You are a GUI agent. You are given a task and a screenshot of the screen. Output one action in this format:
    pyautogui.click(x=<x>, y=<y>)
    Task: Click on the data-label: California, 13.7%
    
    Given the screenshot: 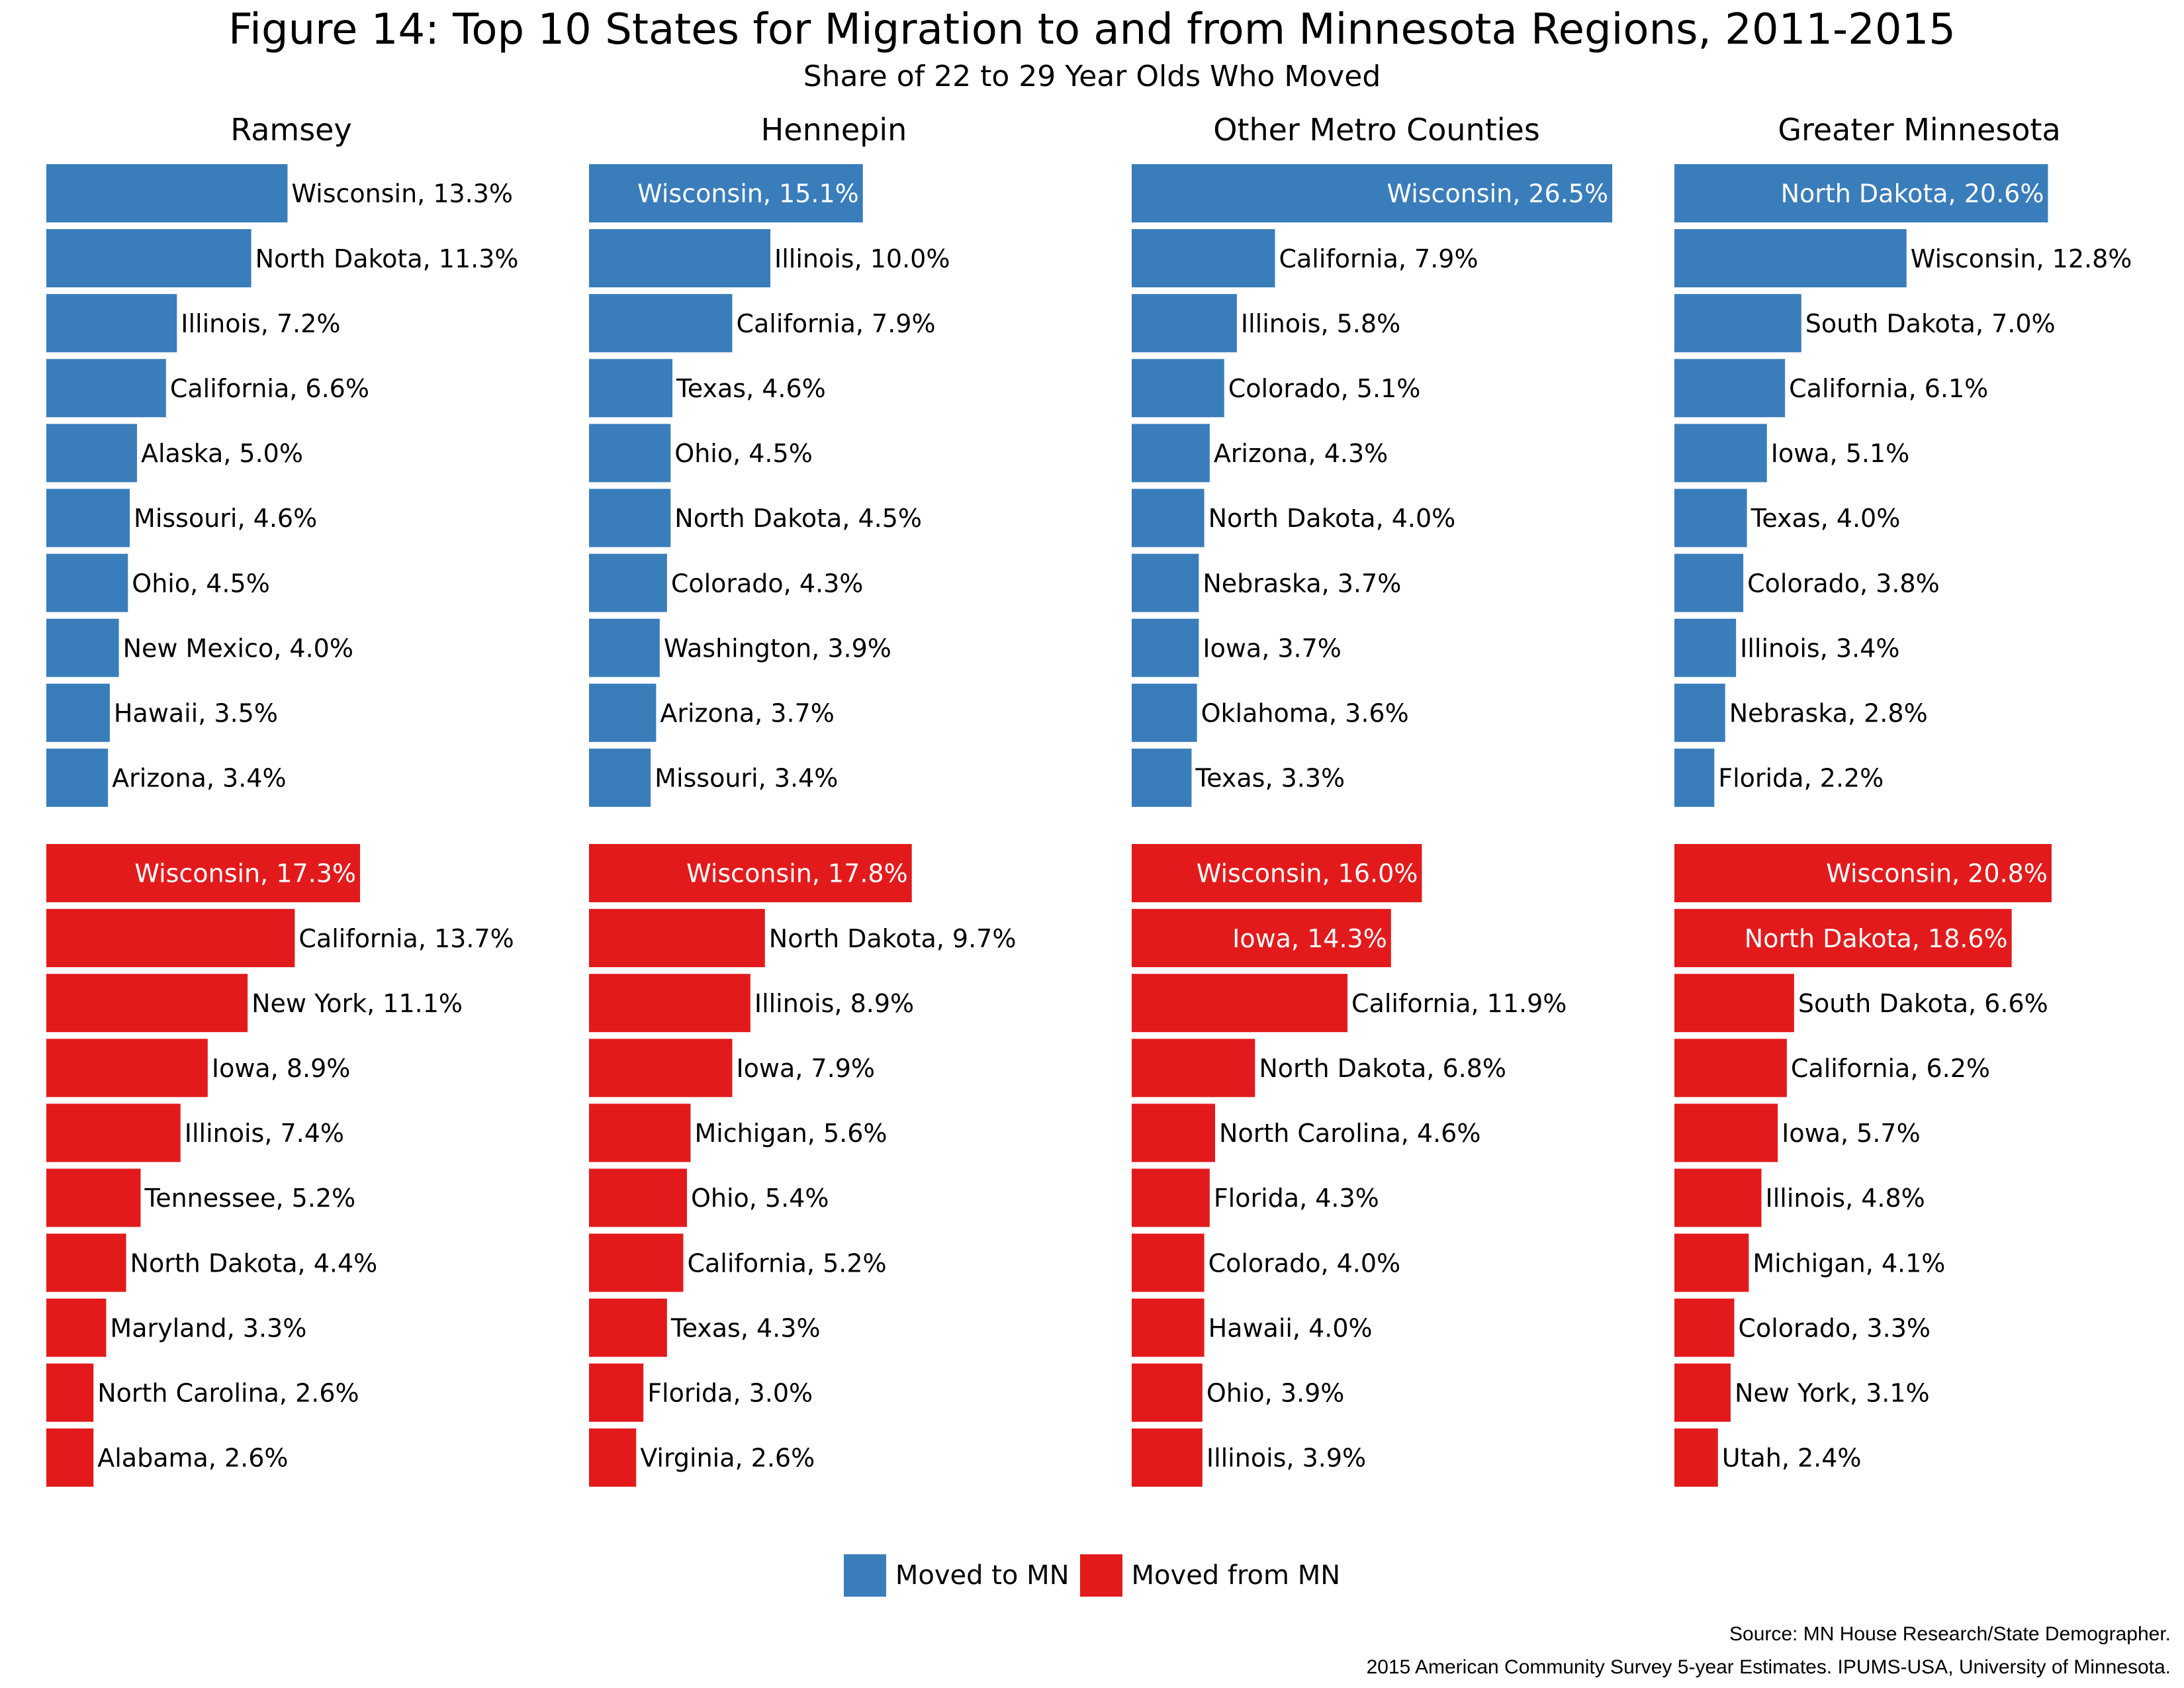 What is the action you would take?
    pyautogui.click(x=406, y=938)
    